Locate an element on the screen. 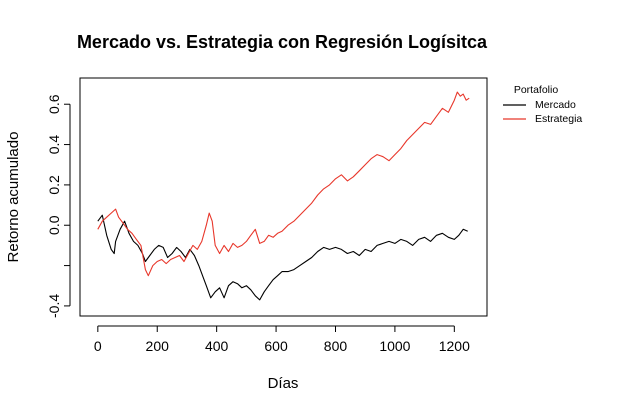 This screenshot has width=643, height=413. y-tick-label: 0.2 is located at coordinates (54, 185).